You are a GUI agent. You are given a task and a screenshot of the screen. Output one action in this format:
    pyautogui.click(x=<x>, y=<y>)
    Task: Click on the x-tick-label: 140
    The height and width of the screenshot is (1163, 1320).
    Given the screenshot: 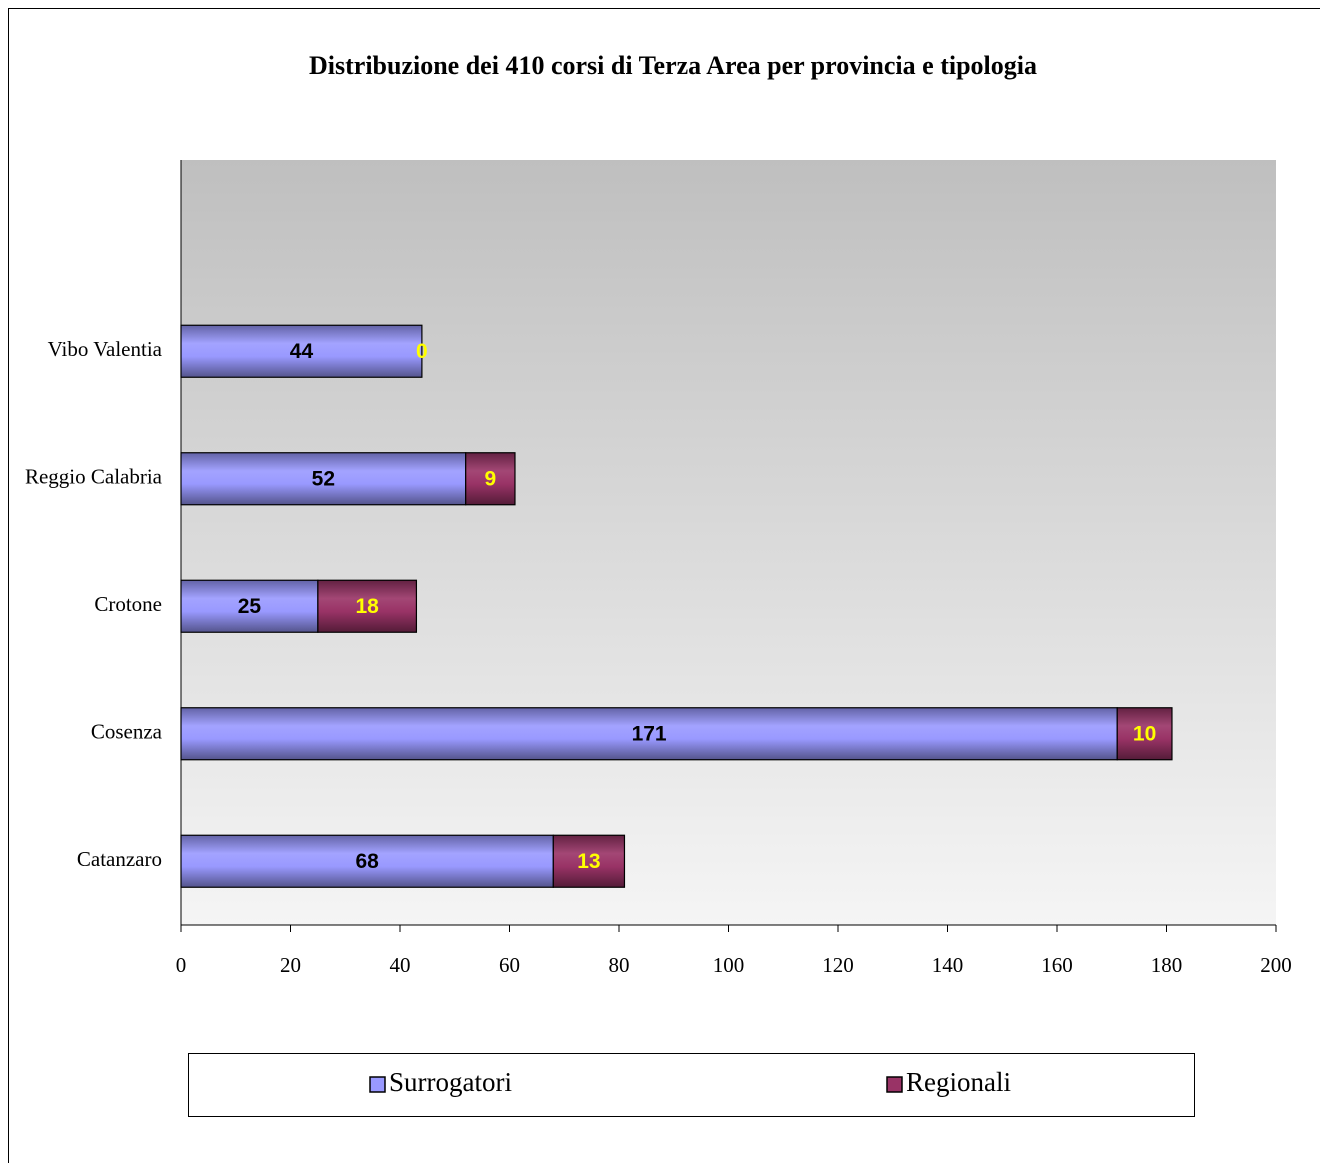 What is the action you would take?
    pyautogui.click(x=948, y=965)
    